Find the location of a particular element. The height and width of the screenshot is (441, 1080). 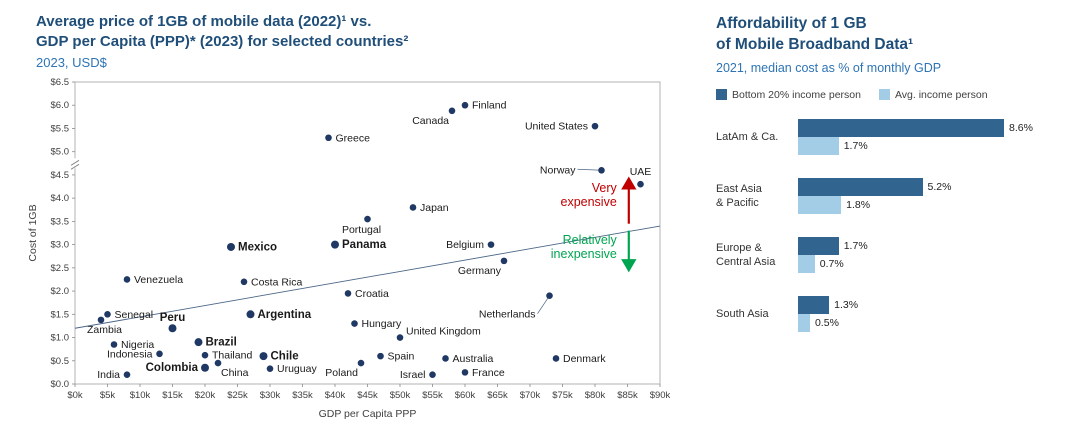

x-tick-label: $75k is located at coordinates (562, 395).